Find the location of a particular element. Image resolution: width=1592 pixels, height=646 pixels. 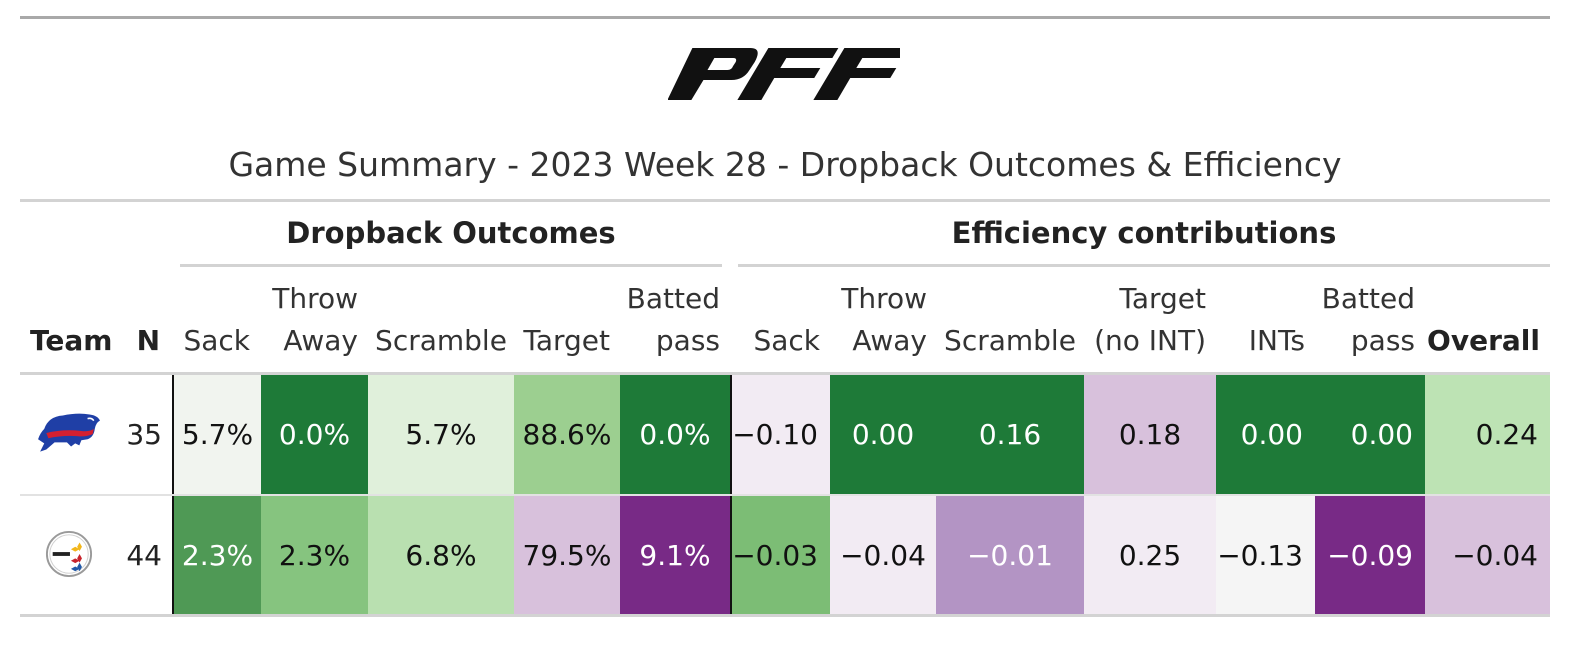

cell-eff-target: 0.25 is located at coordinates (1150, 555).